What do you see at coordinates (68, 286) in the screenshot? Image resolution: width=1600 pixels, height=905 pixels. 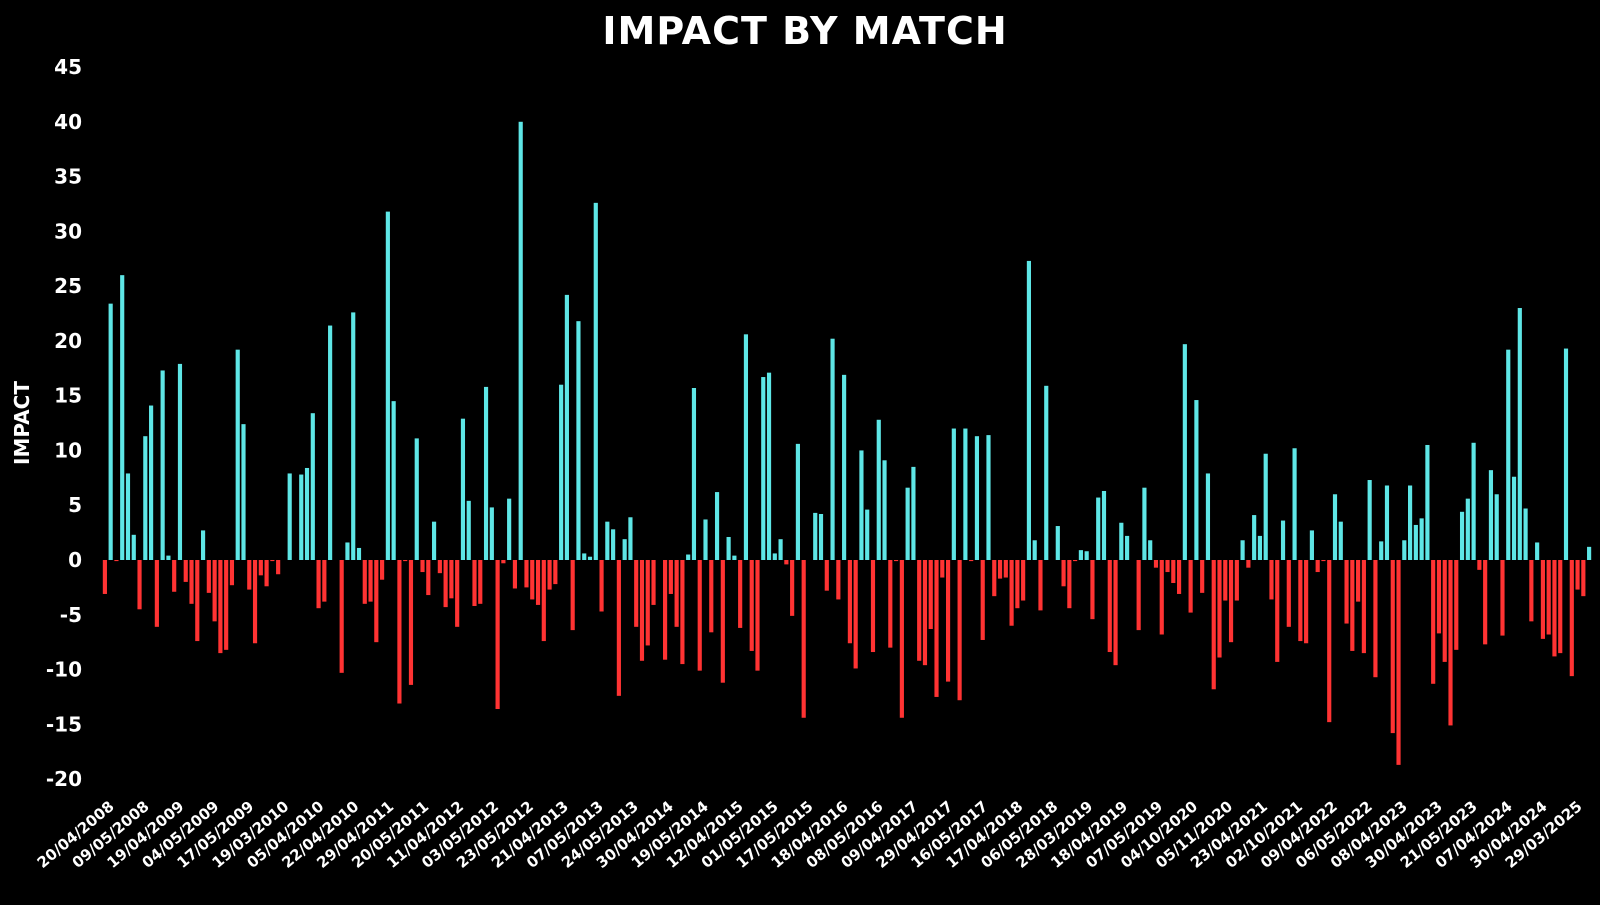 I see `y-tick-label: 25` at bounding box center [68, 286].